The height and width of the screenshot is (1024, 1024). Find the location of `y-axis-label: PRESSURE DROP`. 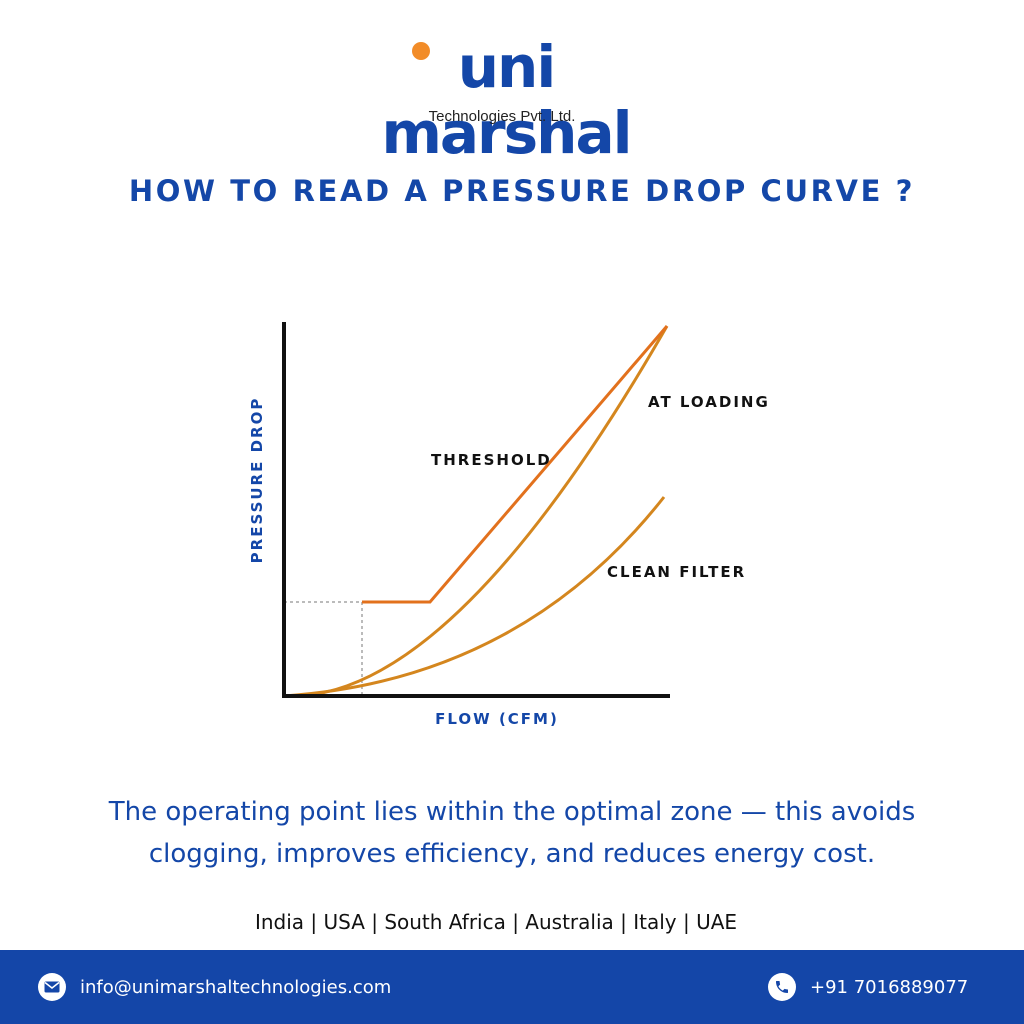

y-axis-label: PRESSURE DROP is located at coordinates (257, 480).